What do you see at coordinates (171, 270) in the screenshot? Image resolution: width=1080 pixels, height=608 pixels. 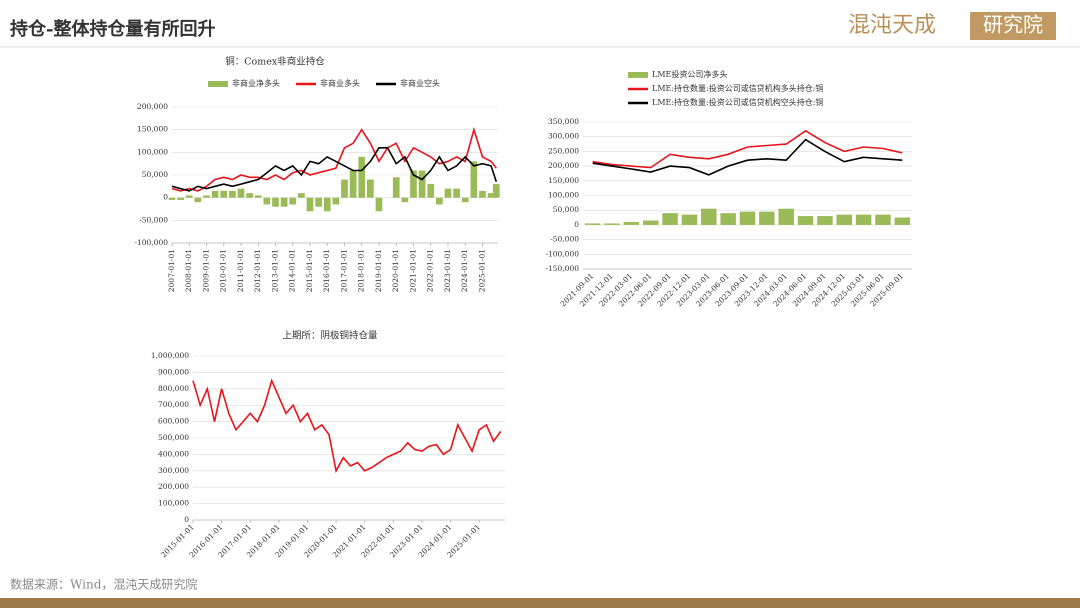 I see `x-tick-label: 2007-01-01` at bounding box center [171, 270].